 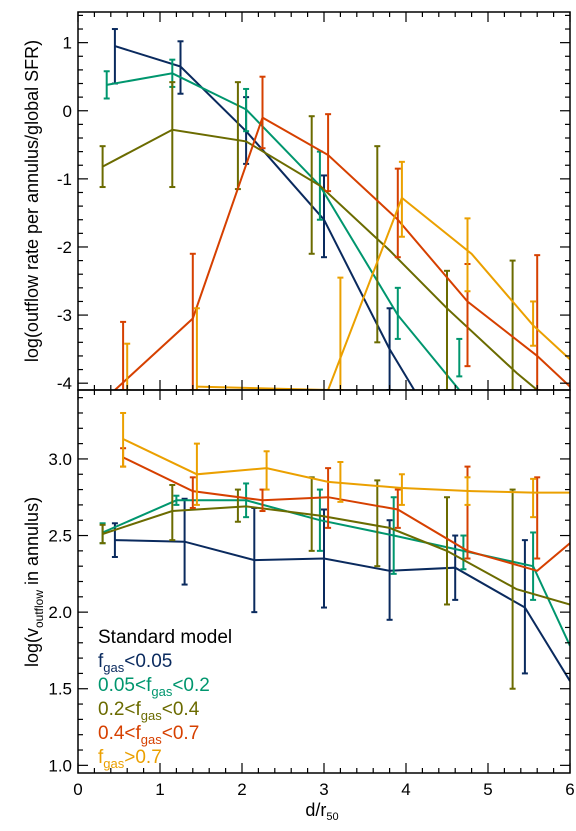 What do you see at coordinates (120, 733) in the screenshot?
I see `legend-entry-pre: 0.4<f` at bounding box center [120, 733].